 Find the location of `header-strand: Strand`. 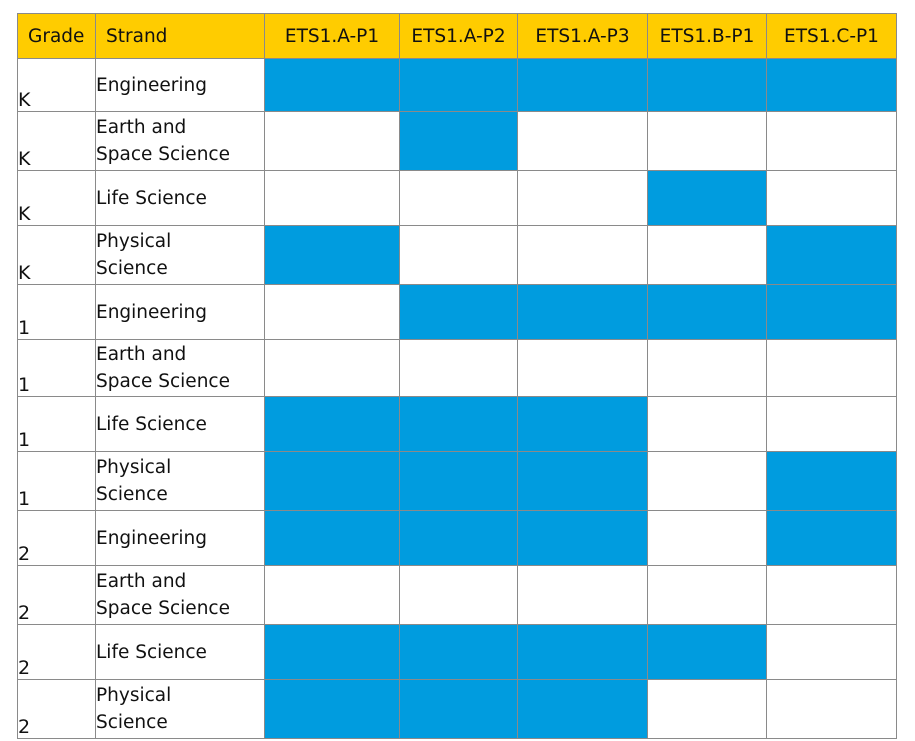

header-strand: Strand is located at coordinates (180, 36).